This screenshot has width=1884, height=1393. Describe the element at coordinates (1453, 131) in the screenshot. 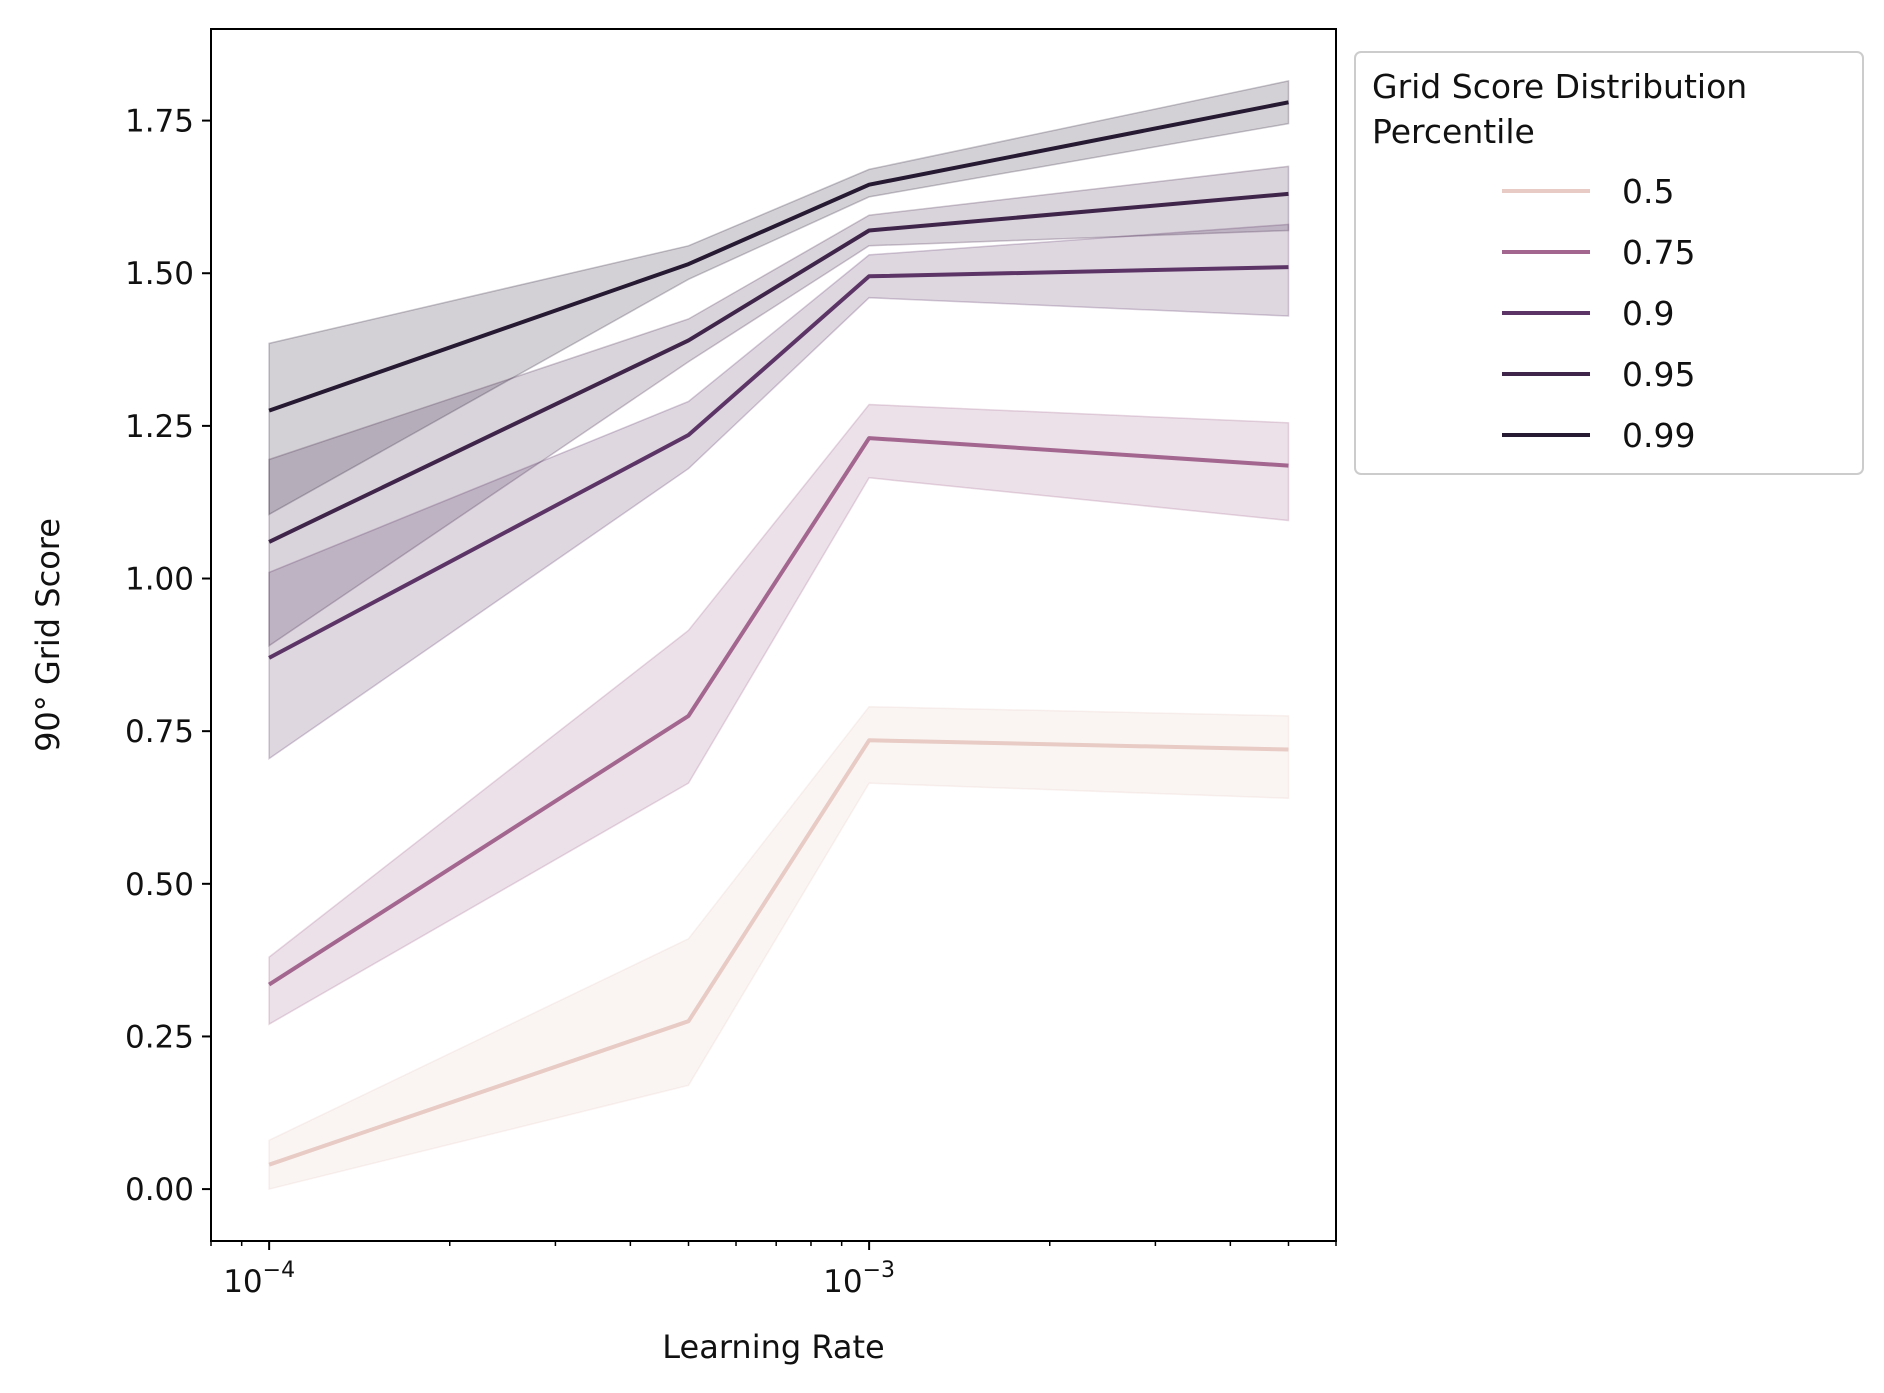

I see `legend-title-line-2: Percentile` at that location.